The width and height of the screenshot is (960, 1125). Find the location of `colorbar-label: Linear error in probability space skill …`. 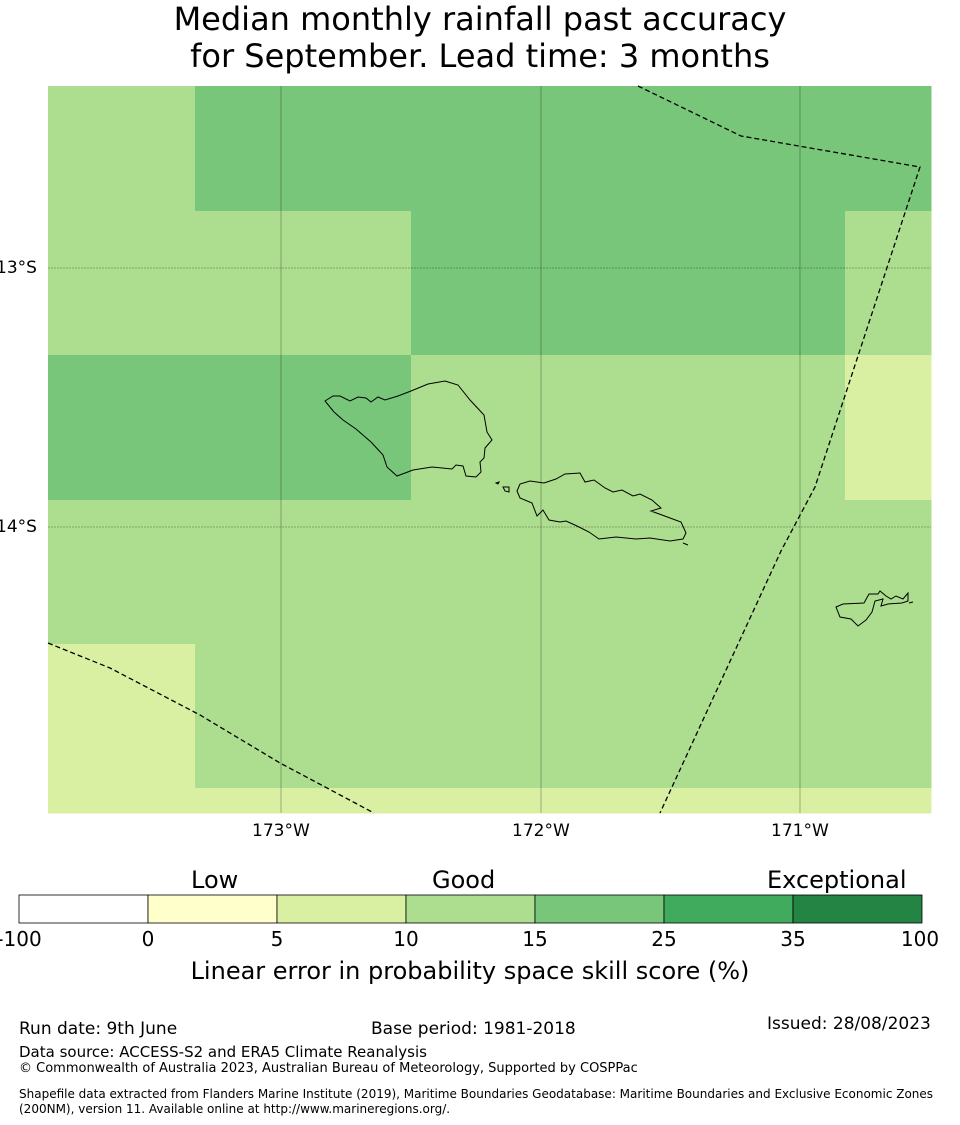

colorbar-label: Linear error in probability space skill … is located at coordinates (470, 971).